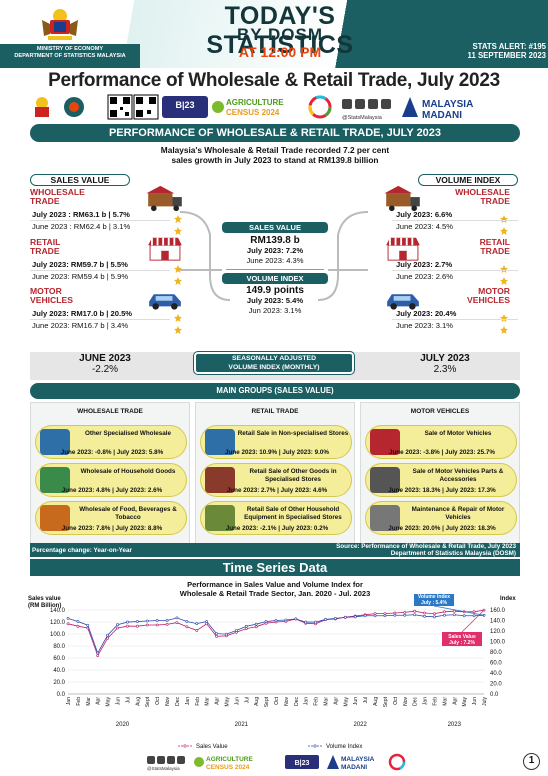 This screenshot has width=548, height=776. I want to click on y2-tick-label: 0.0, so click(494, 695).